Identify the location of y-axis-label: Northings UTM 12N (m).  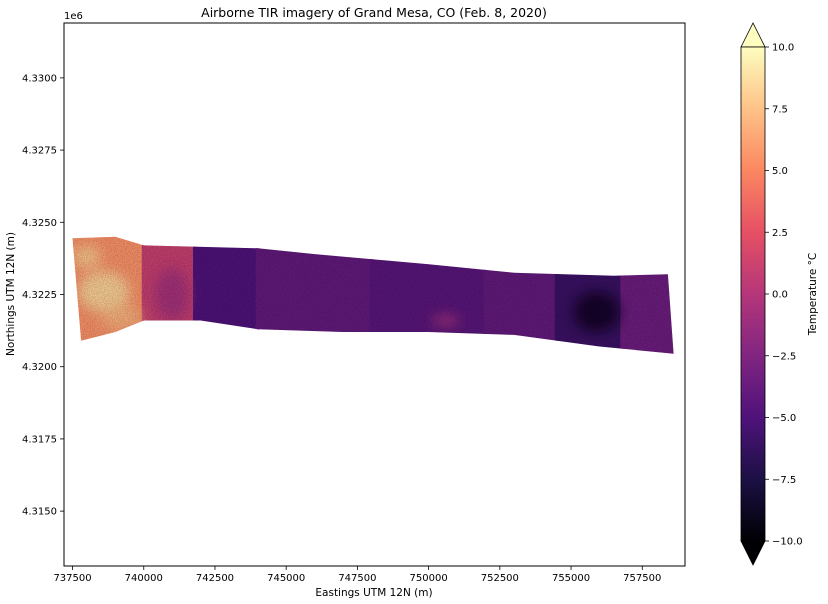
(11, 294).